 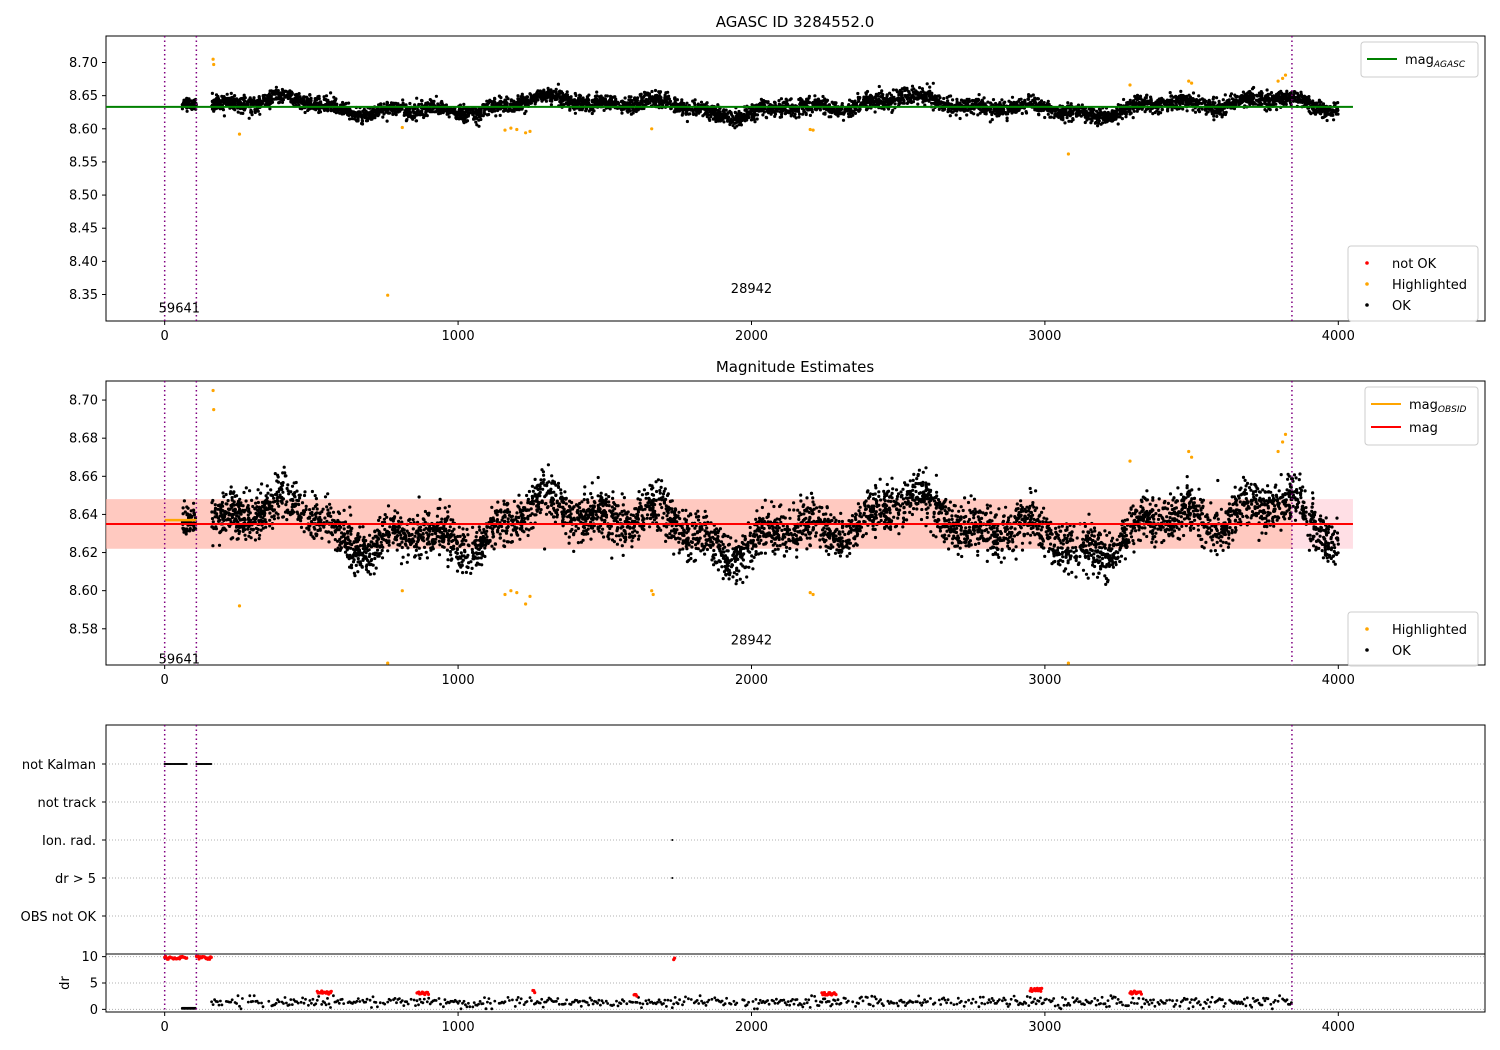 I want to click on legend-label: Highlighted, so click(x=1429, y=285).